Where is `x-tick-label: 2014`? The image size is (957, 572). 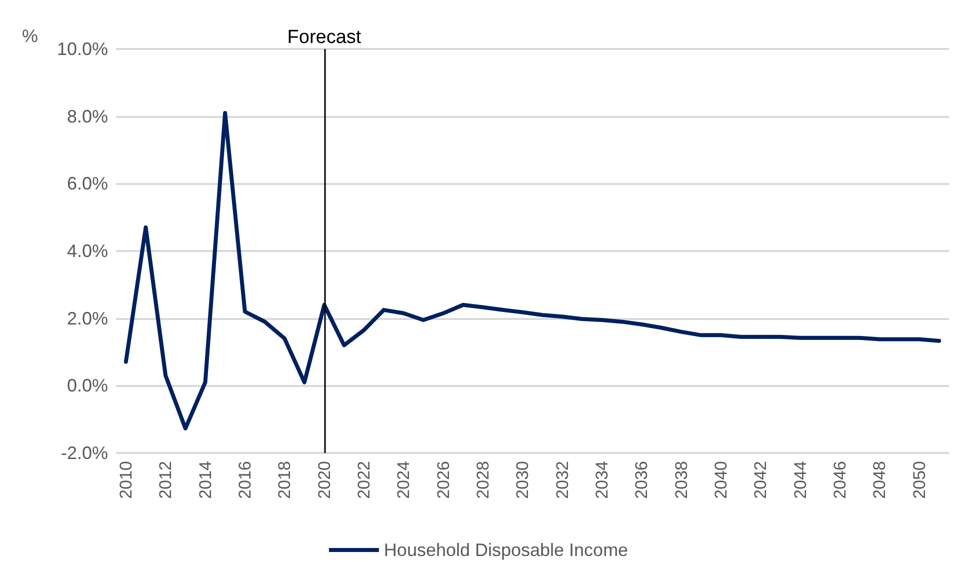 x-tick-label: 2014 is located at coordinates (205, 480).